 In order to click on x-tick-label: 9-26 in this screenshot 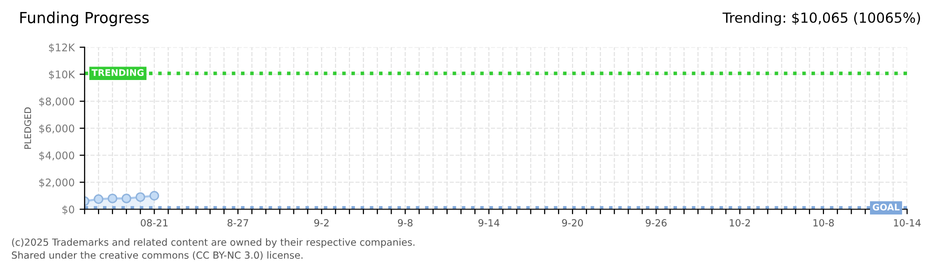, I will do `click(656, 222)`.